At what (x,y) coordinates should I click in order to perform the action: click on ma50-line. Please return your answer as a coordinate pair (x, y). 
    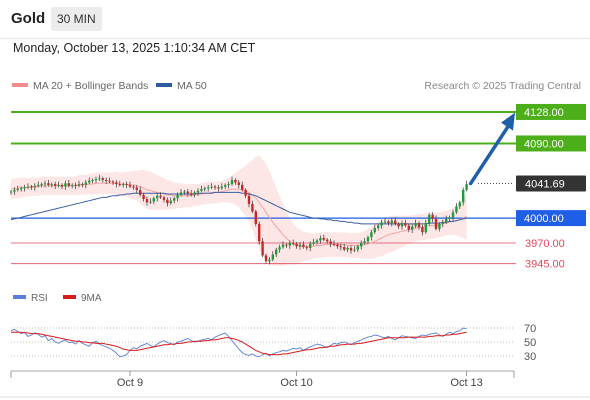
    Looking at the image, I should click on (238, 208).